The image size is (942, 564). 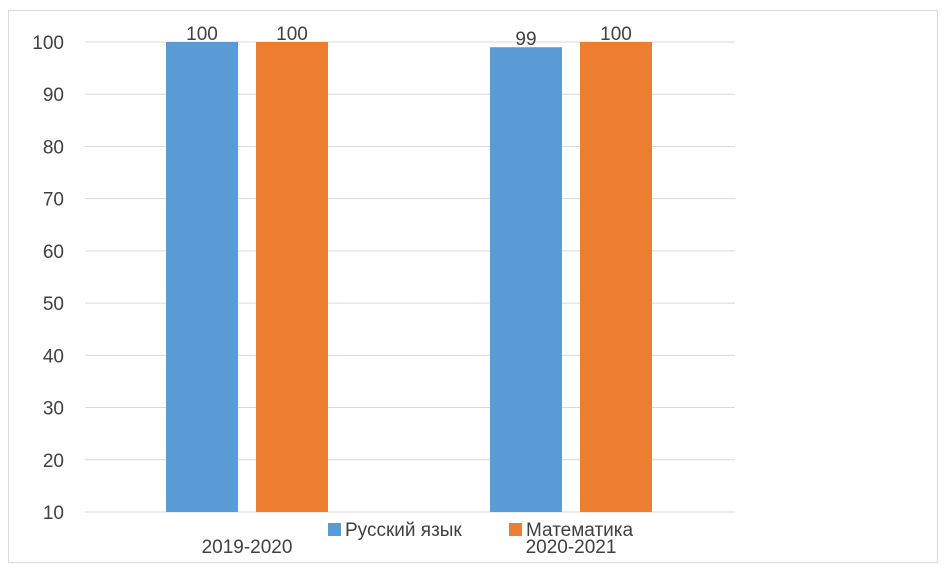 What do you see at coordinates (292, 277) in the screenshot?
I see `bar-math-2019-2020` at bounding box center [292, 277].